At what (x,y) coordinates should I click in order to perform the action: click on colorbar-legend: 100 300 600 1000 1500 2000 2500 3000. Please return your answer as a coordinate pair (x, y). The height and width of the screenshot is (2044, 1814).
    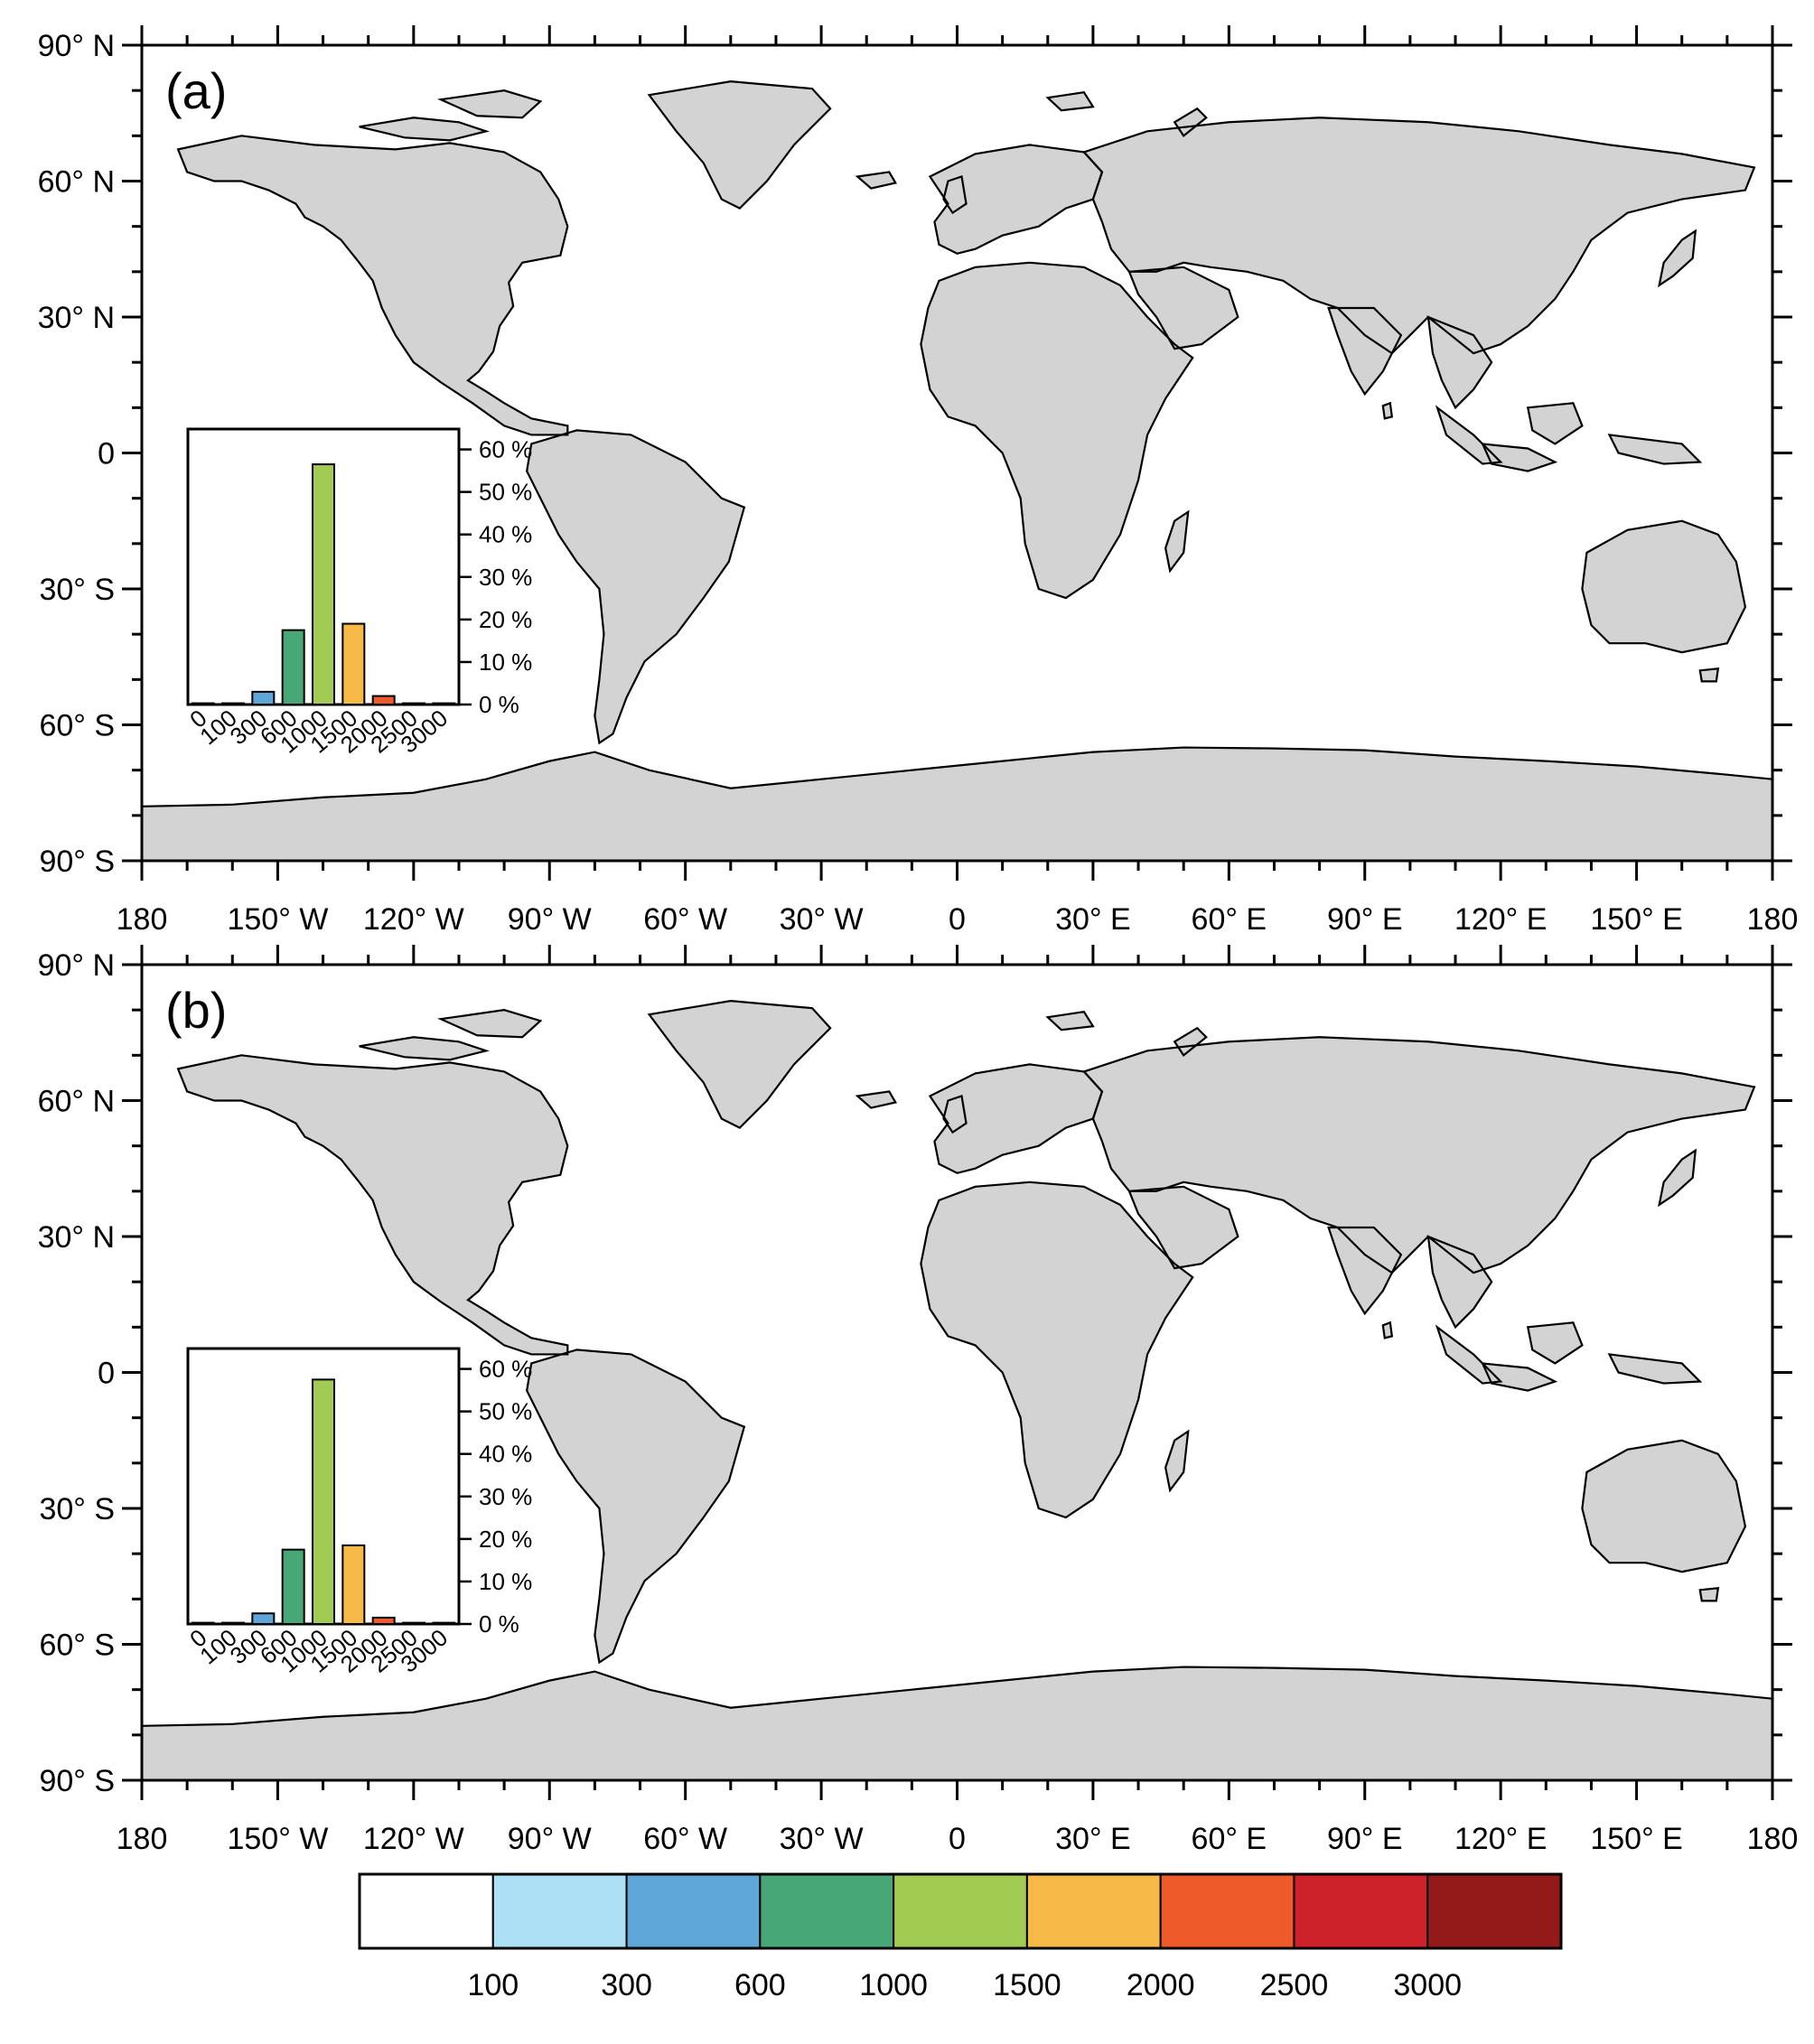
    Looking at the image, I should click on (960, 1937).